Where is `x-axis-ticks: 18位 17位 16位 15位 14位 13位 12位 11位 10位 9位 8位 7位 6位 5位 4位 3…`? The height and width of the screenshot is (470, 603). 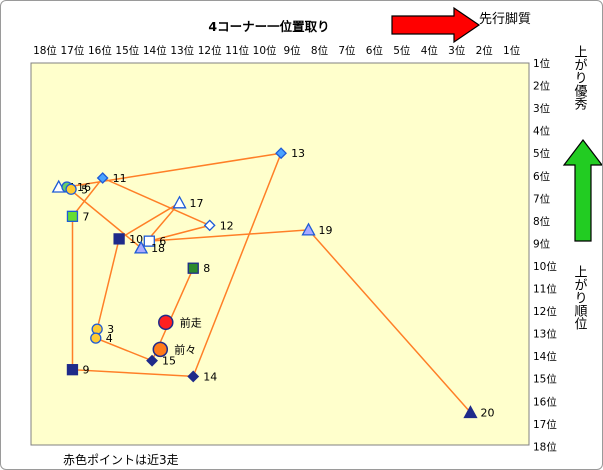 x-axis-ticks: 18位 17位 16位 15位 14位 13位 12位 11位 10位 9位 8位 7位 6位 5位 4位 3… is located at coordinates (277, 50).